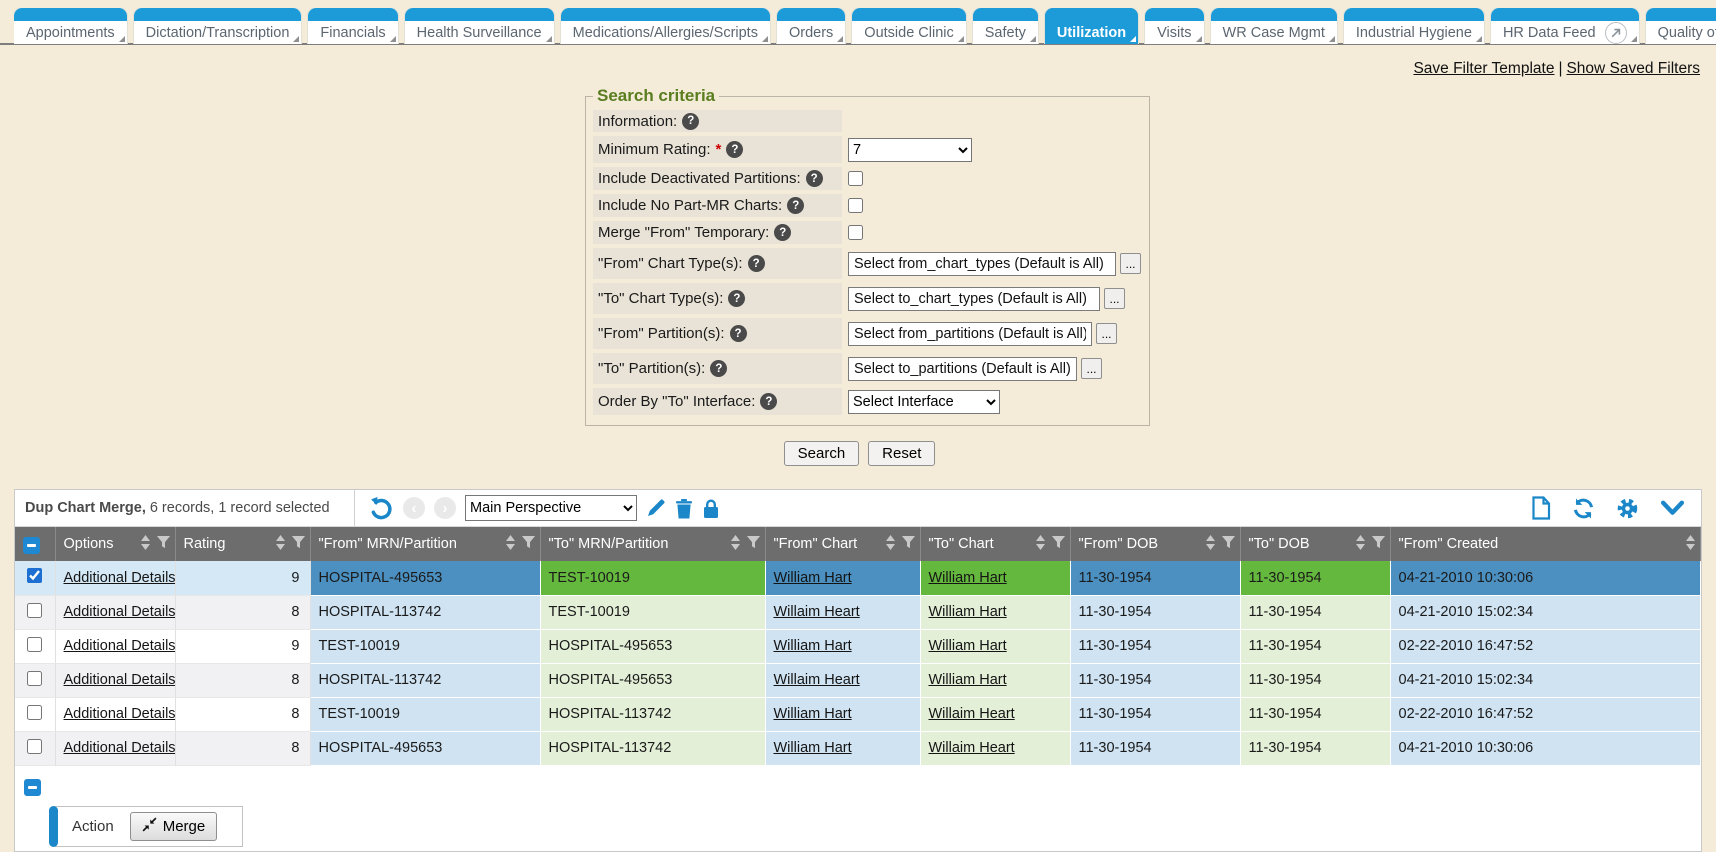  Describe the element at coordinates (1273, 26) in the screenshot. I see `tab-wr-case-mgmt: WR Case Mgmt` at that location.